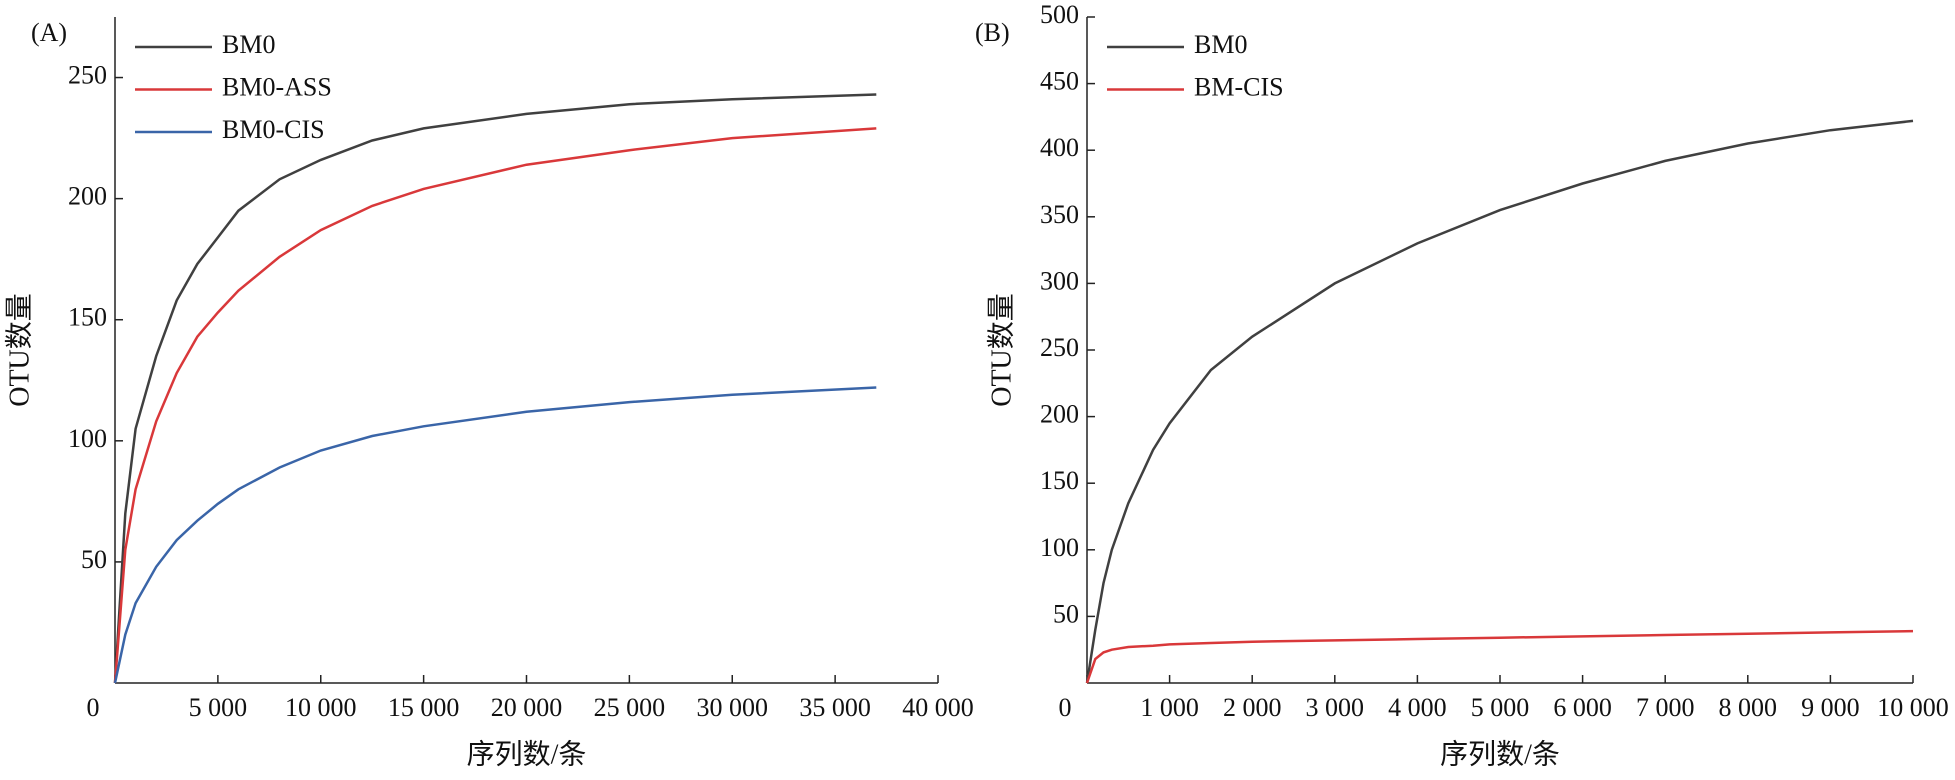  I want to click on x-tick-label: 25 000, so click(630, 707).